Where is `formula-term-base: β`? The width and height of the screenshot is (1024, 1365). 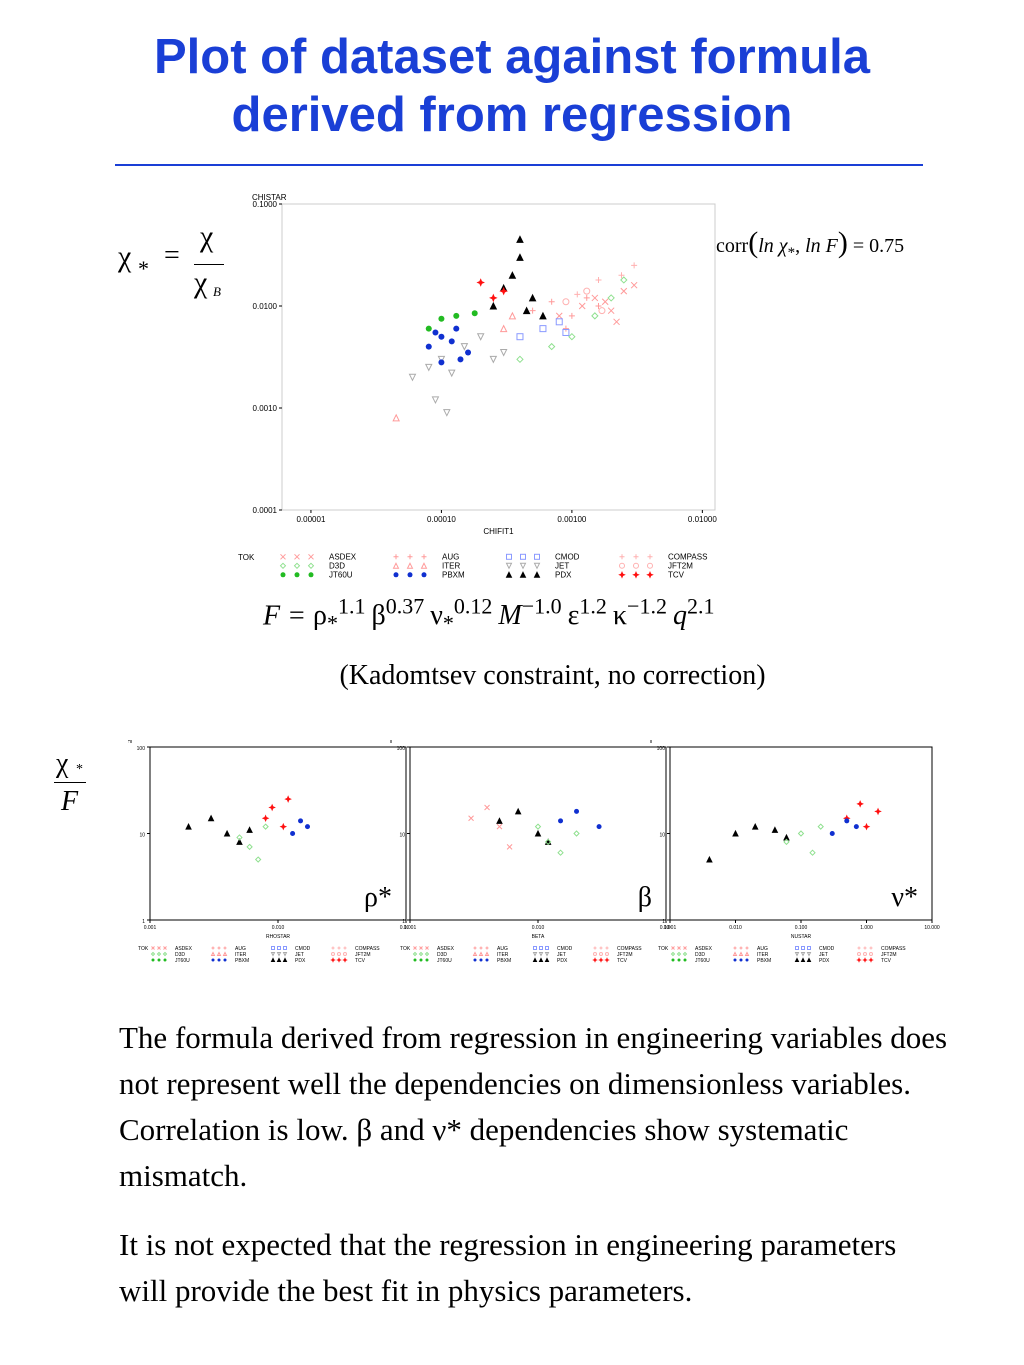 formula-term-base: β is located at coordinates (378, 616).